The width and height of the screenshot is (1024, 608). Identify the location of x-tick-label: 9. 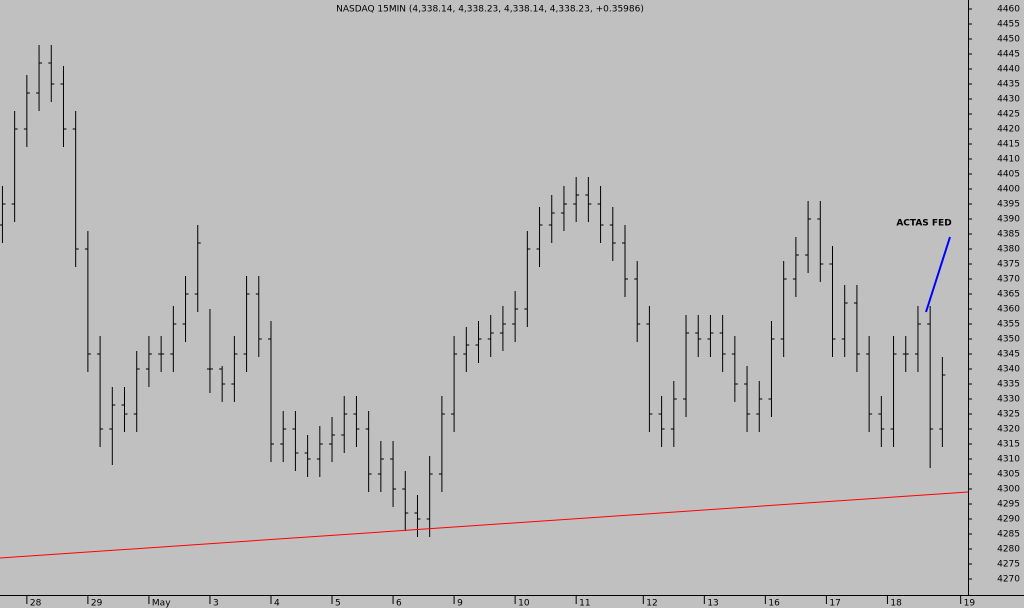
(460, 603).